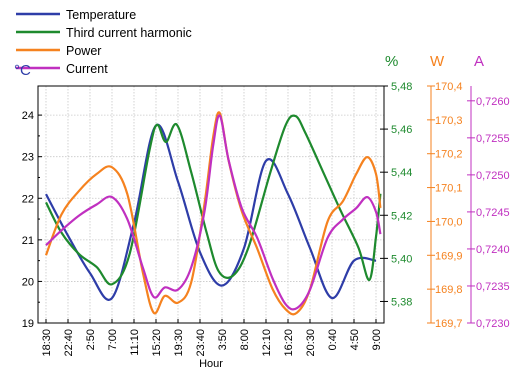 The image size is (511, 369). I want to click on pct-tick-label: 5,40, so click(401, 259).